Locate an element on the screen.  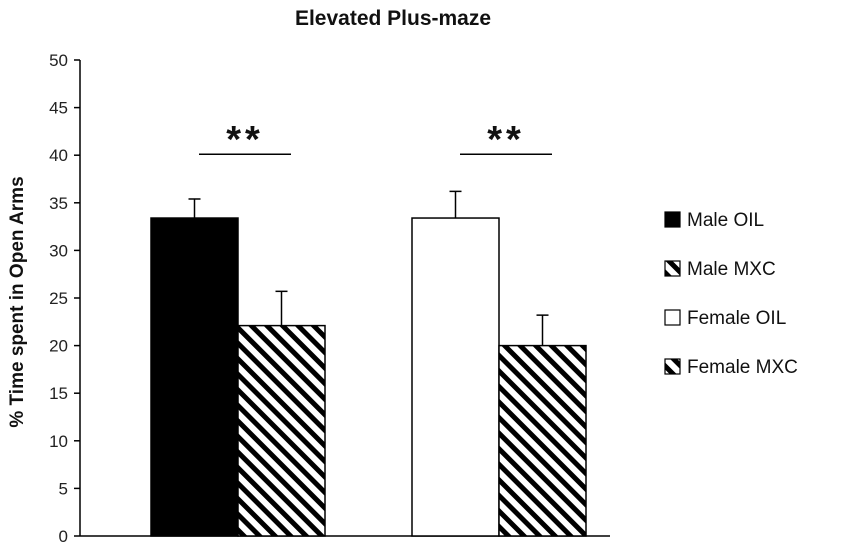
significance-markers: ** ** is located at coordinates (375, 140).